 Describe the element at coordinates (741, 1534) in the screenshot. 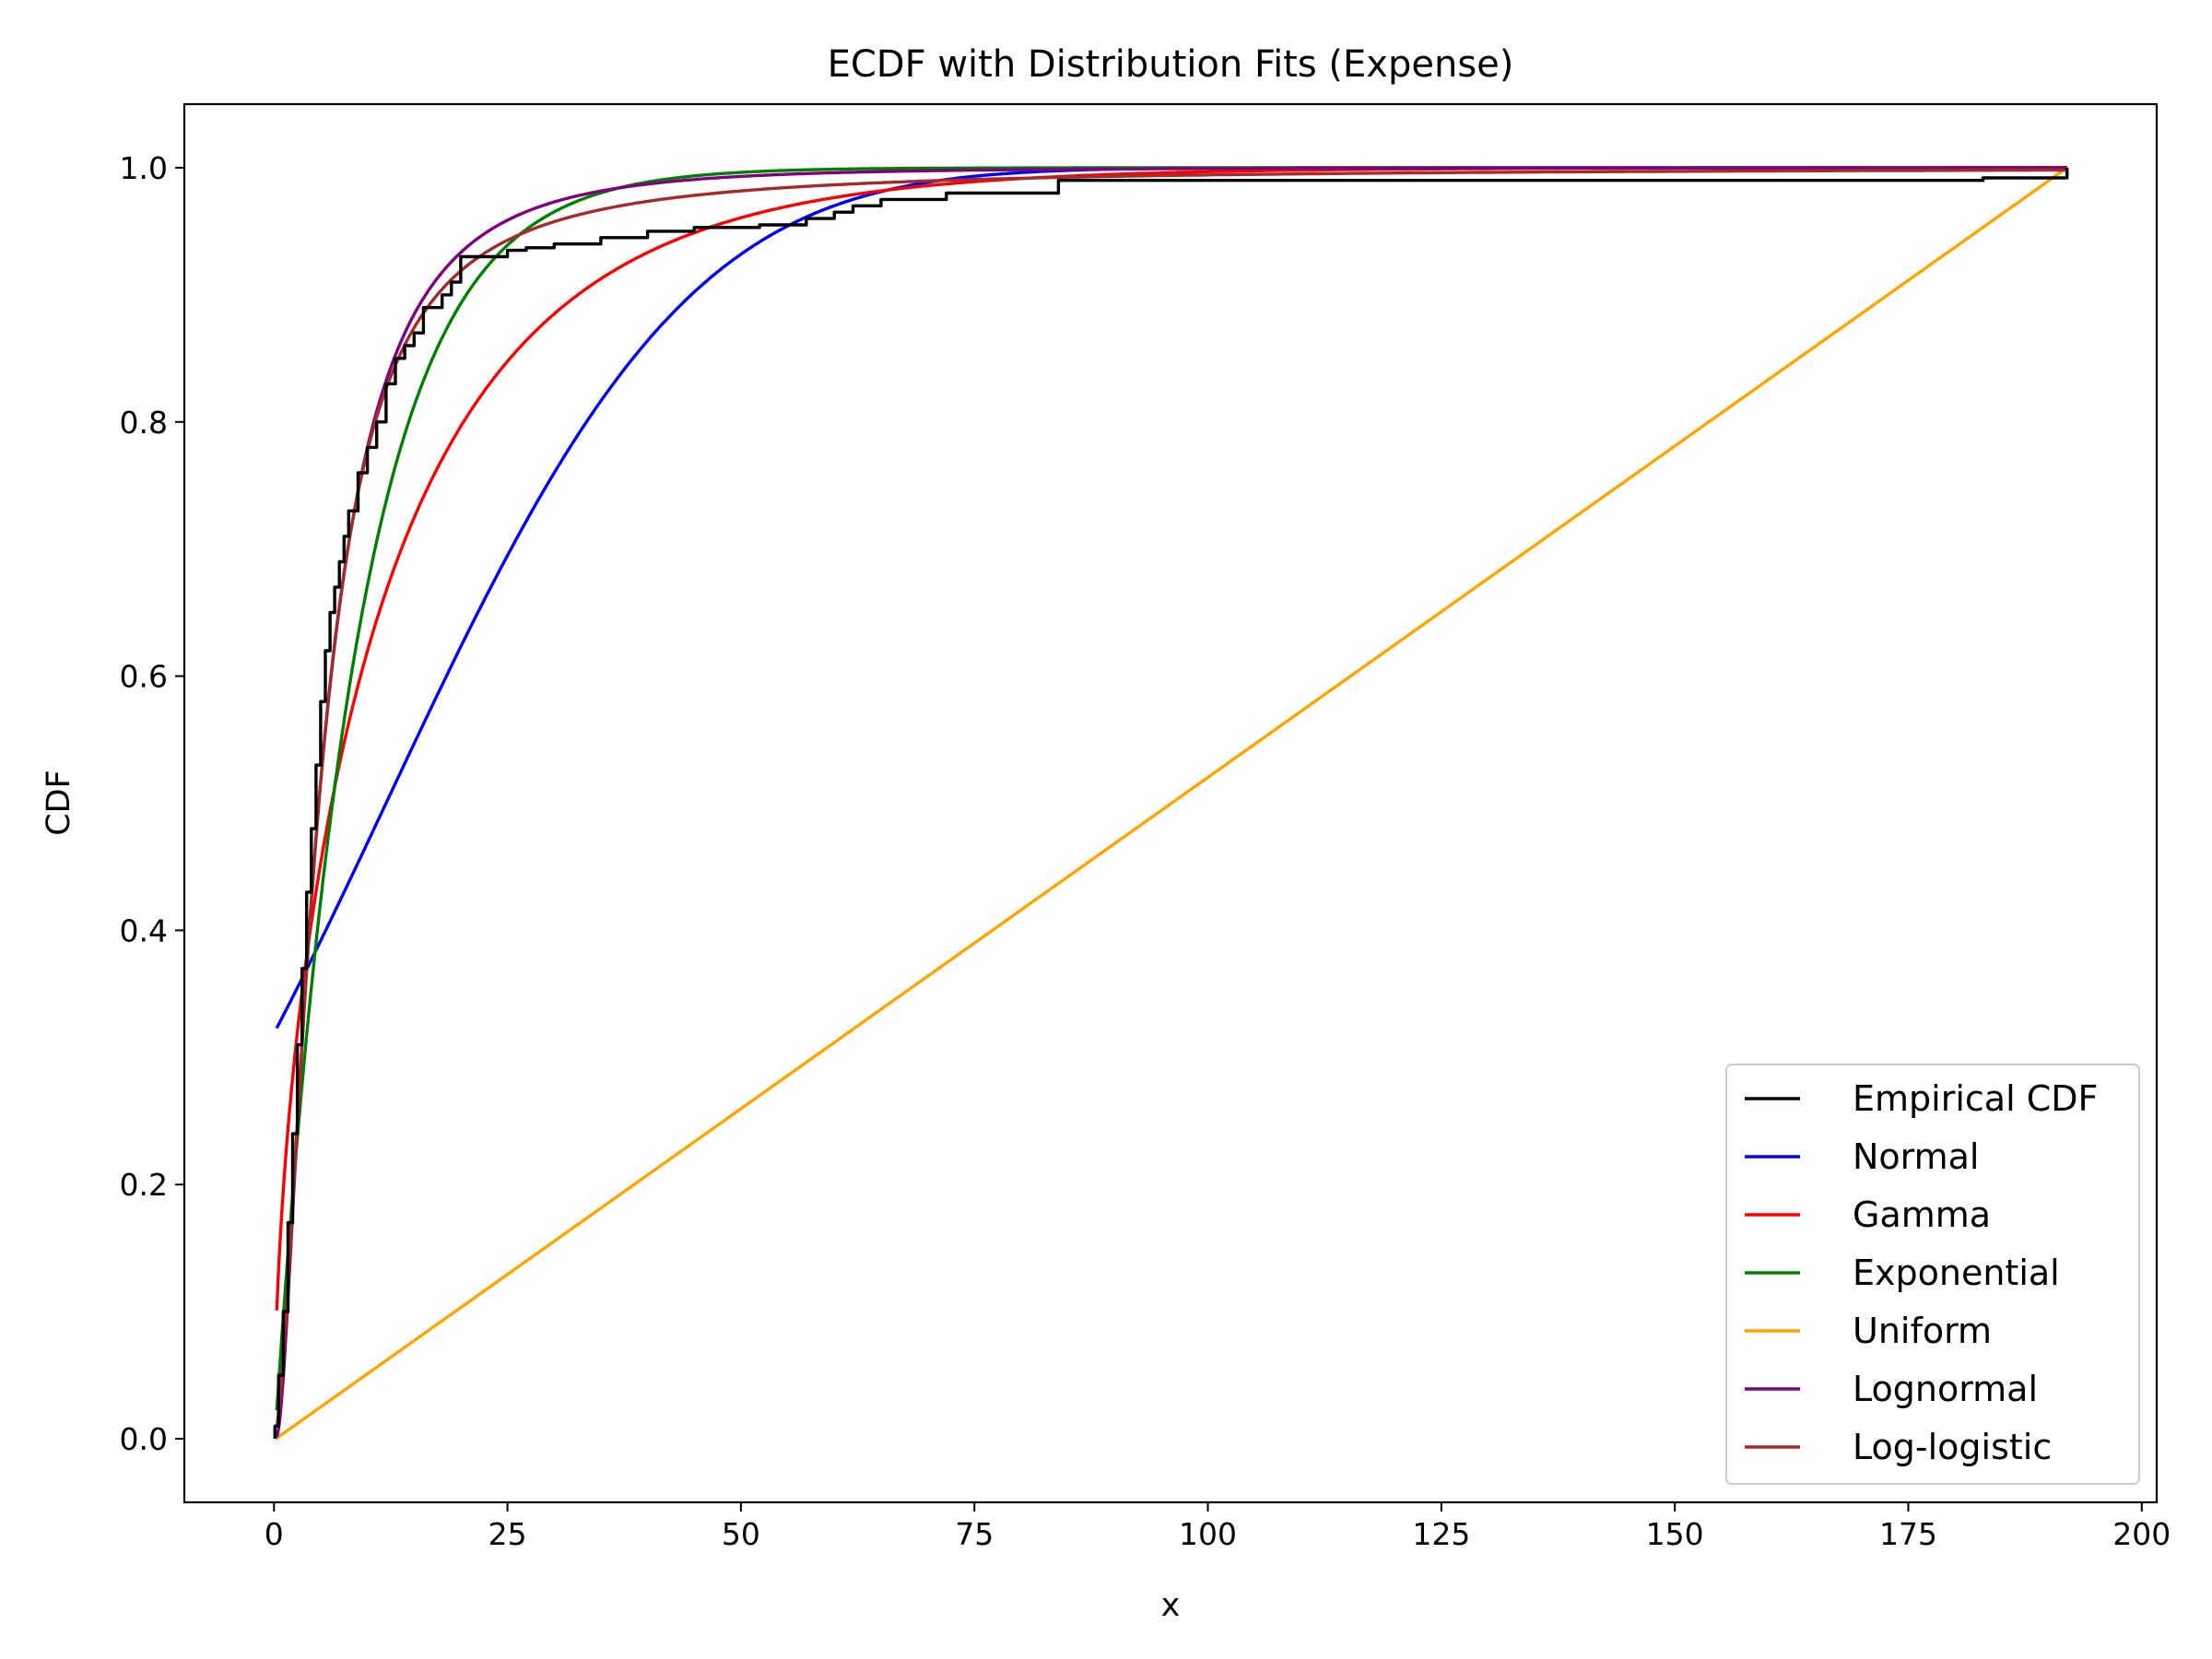

I see `x-tick-label: 50` at that location.